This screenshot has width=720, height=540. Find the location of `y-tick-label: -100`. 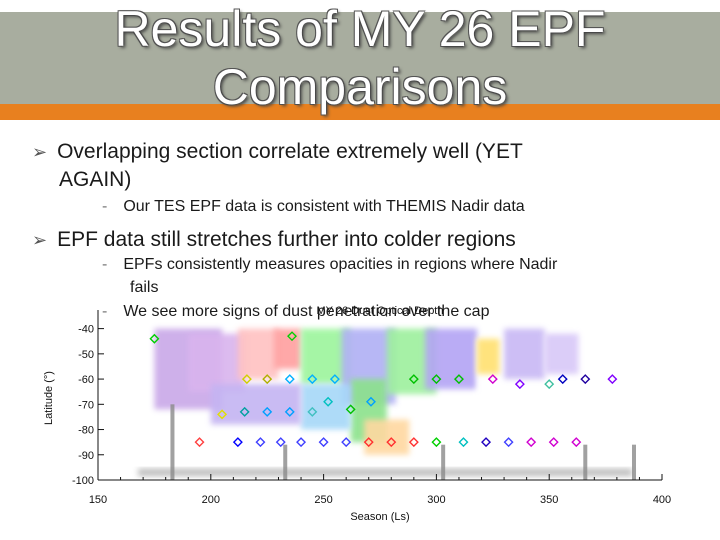

y-tick-label: -100 is located at coordinates (83, 481).